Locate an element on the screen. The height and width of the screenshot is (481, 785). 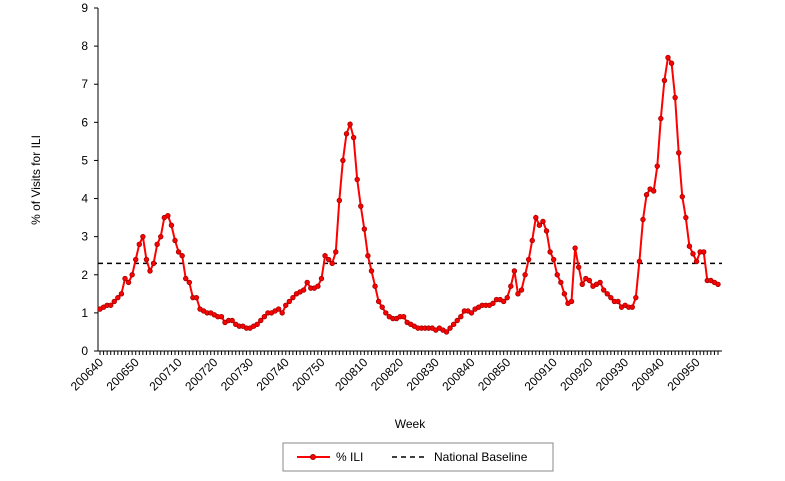
x-tick-label: 200750 is located at coordinates (308, 374).